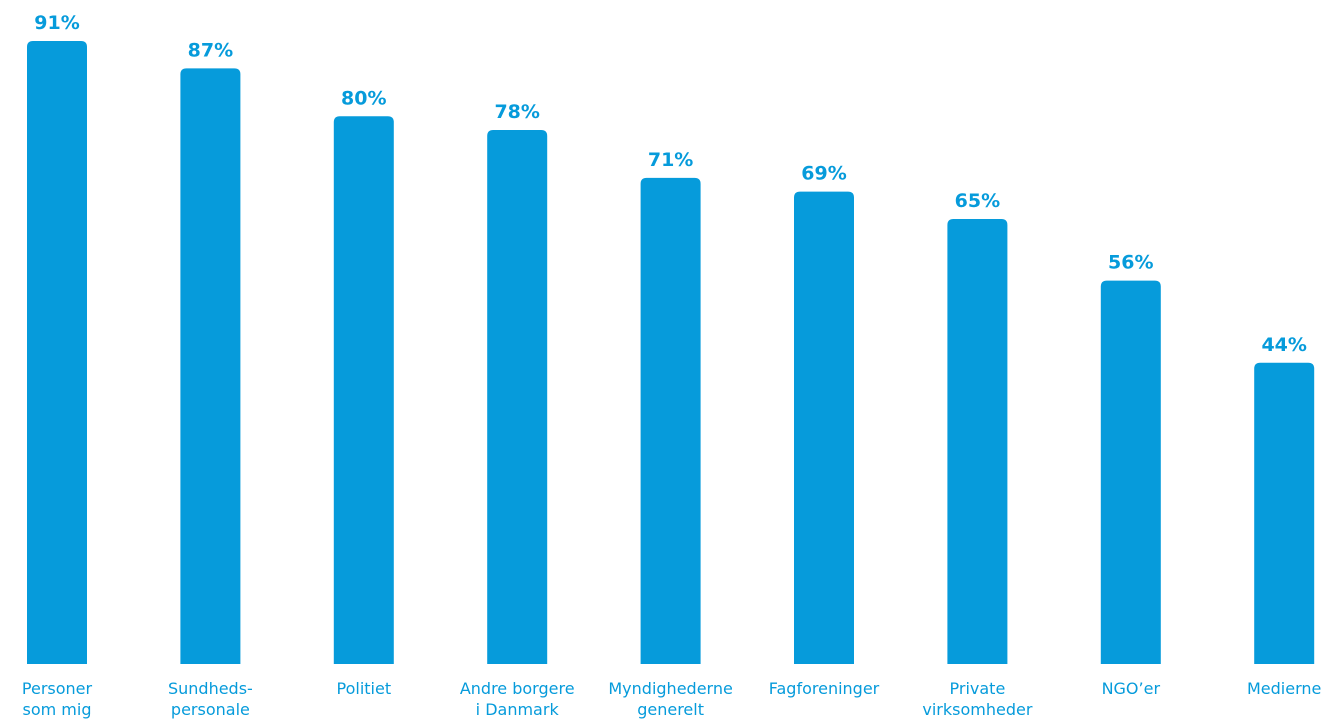  Describe the element at coordinates (210, 709) in the screenshot. I see `category-label-line: personale` at that location.